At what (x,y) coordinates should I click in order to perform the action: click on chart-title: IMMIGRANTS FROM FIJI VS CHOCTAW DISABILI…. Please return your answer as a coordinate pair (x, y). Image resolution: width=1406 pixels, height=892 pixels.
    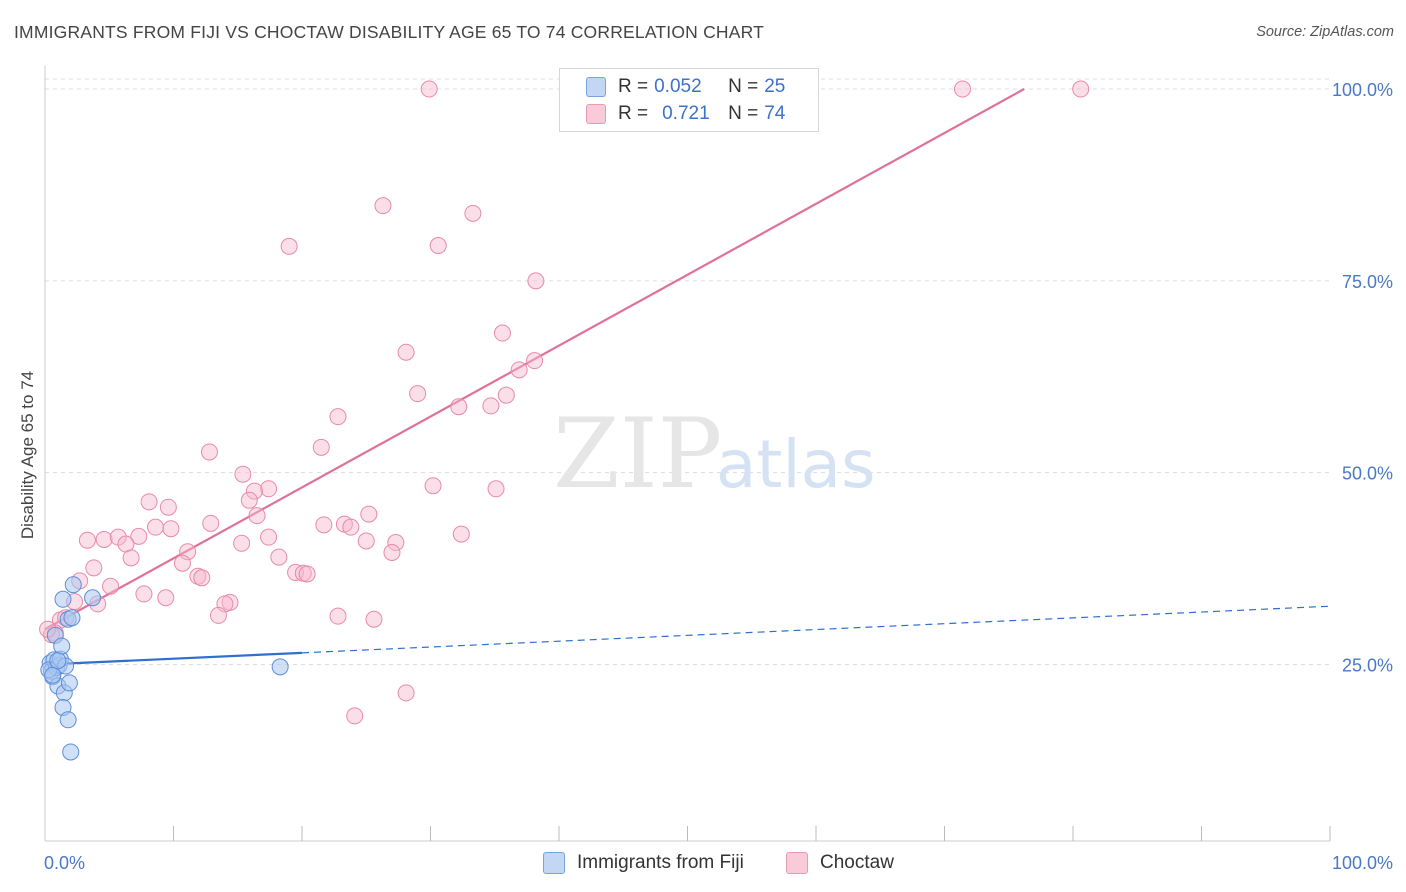
    Looking at the image, I should click on (389, 32).